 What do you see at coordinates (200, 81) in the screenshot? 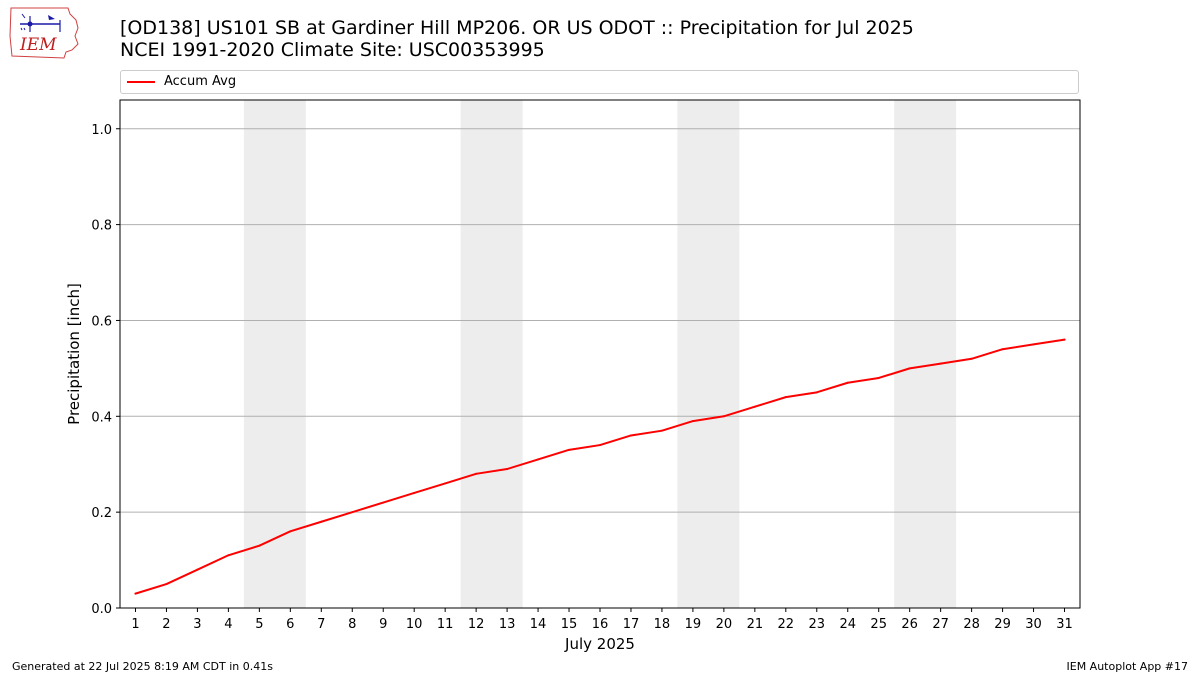
I see `legend-label-accum-avg: Accum Avg` at bounding box center [200, 81].